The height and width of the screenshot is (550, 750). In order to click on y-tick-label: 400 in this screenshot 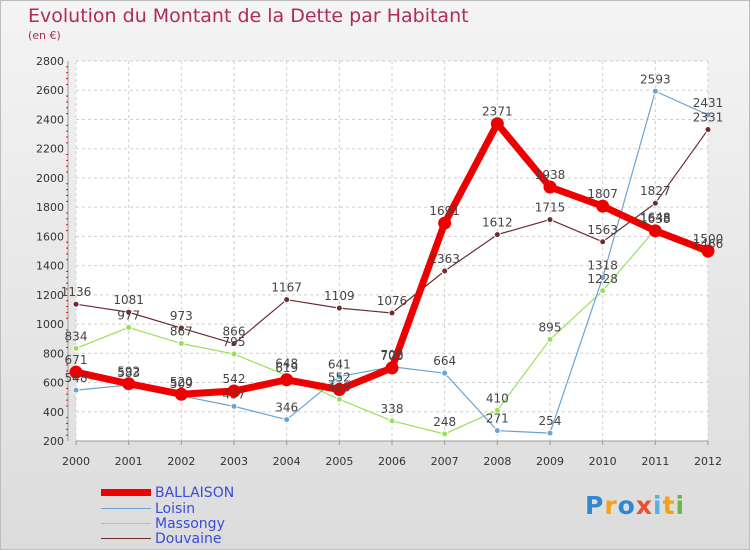, I will do `click(53, 412)`.